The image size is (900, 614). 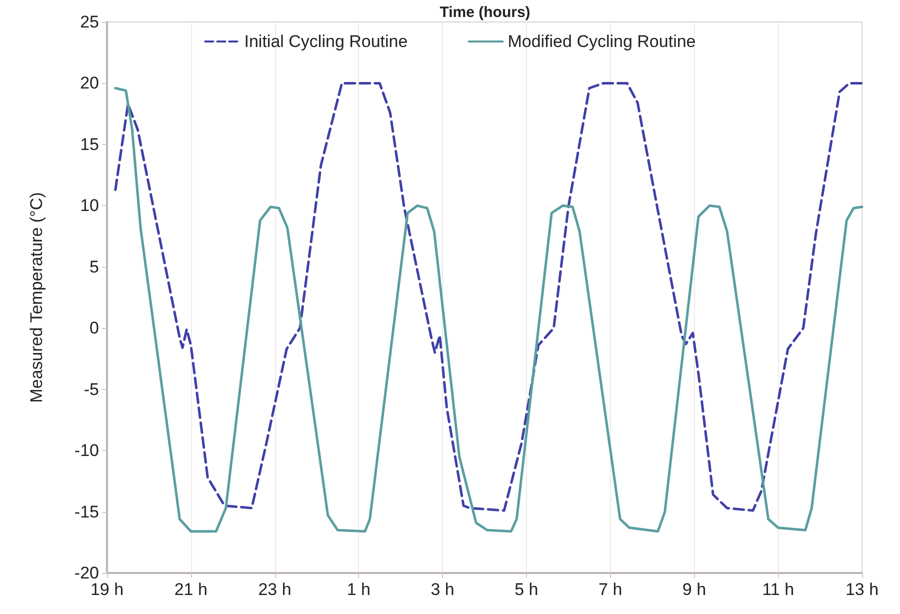 What do you see at coordinates (602, 41) in the screenshot?
I see `legend-label: Modified Cycling Routine` at bounding box center [602, 41].